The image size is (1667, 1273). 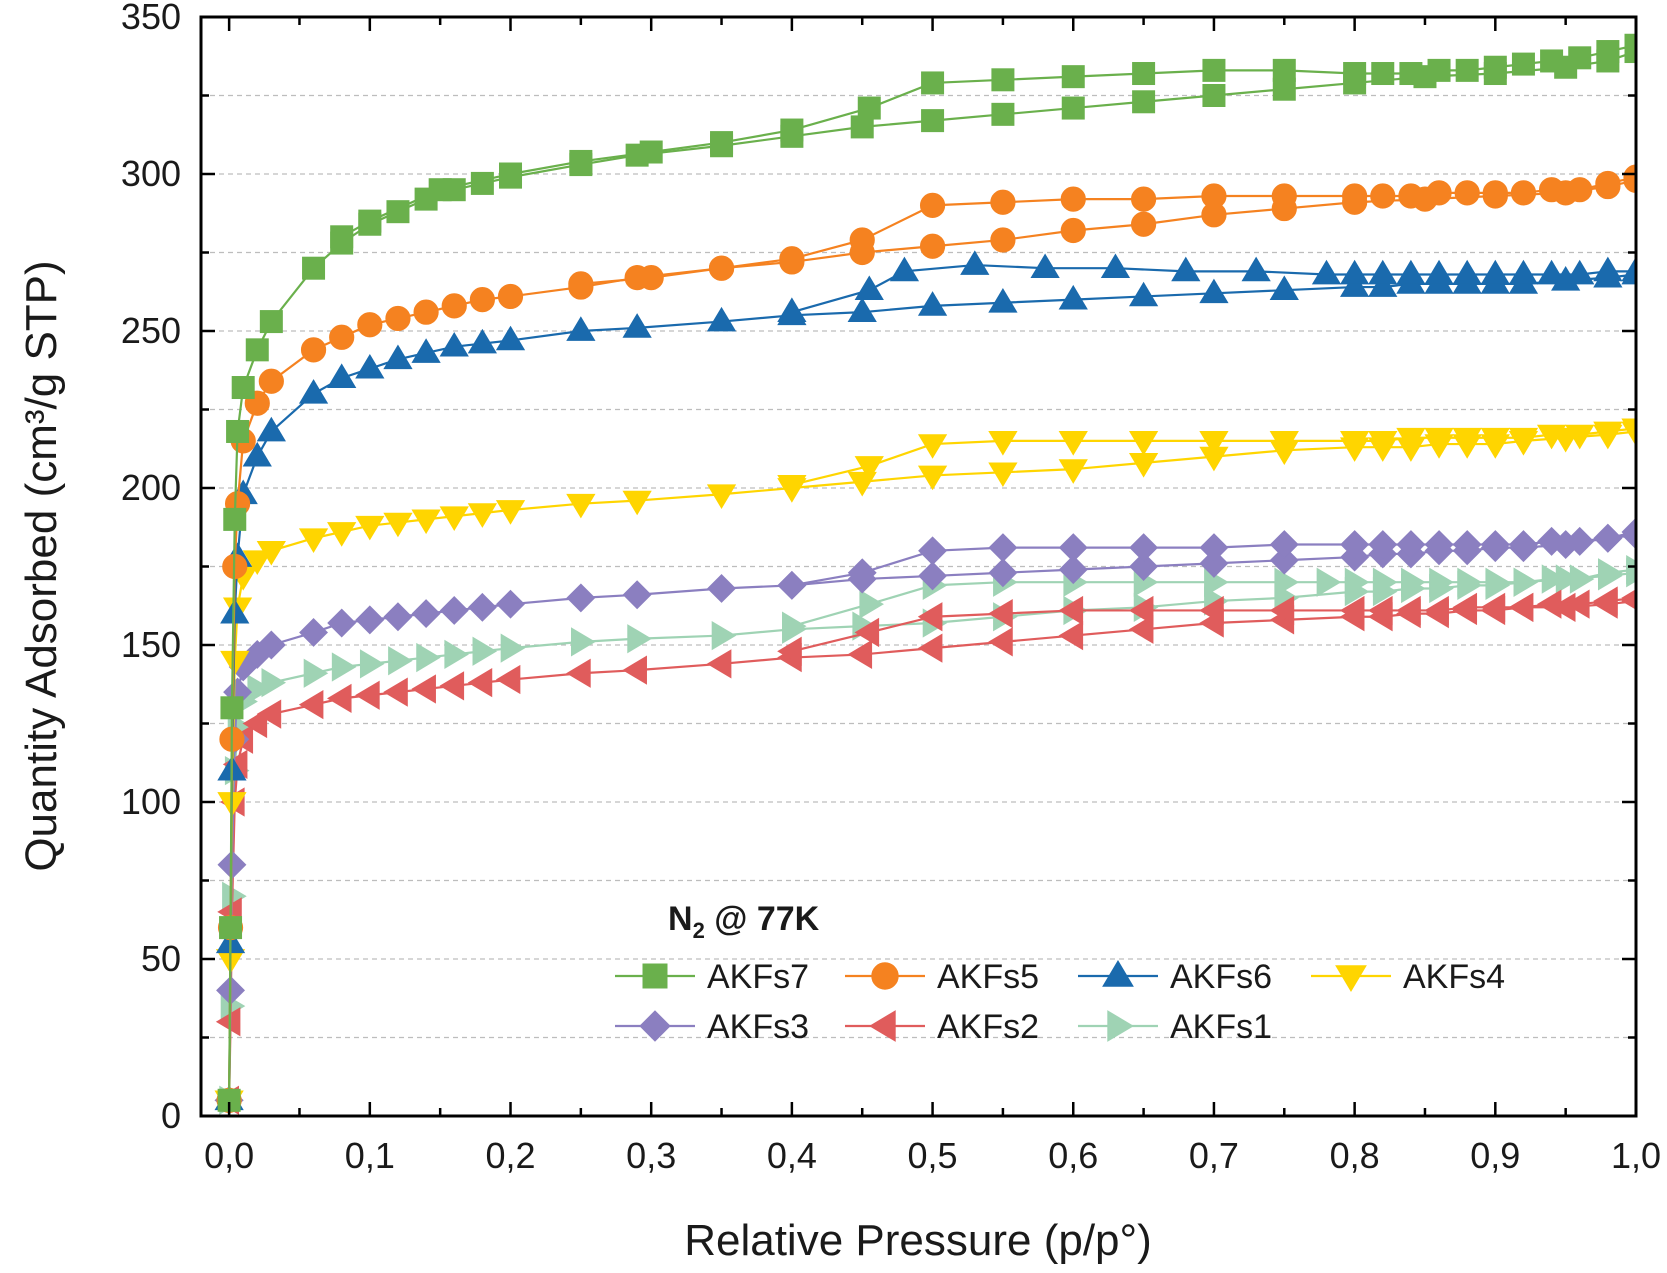 What do you see at coordinates (1221, 1027) in the screenshot?
I see `legend-label: AKFs1` at bounding box center [1221, 1027].